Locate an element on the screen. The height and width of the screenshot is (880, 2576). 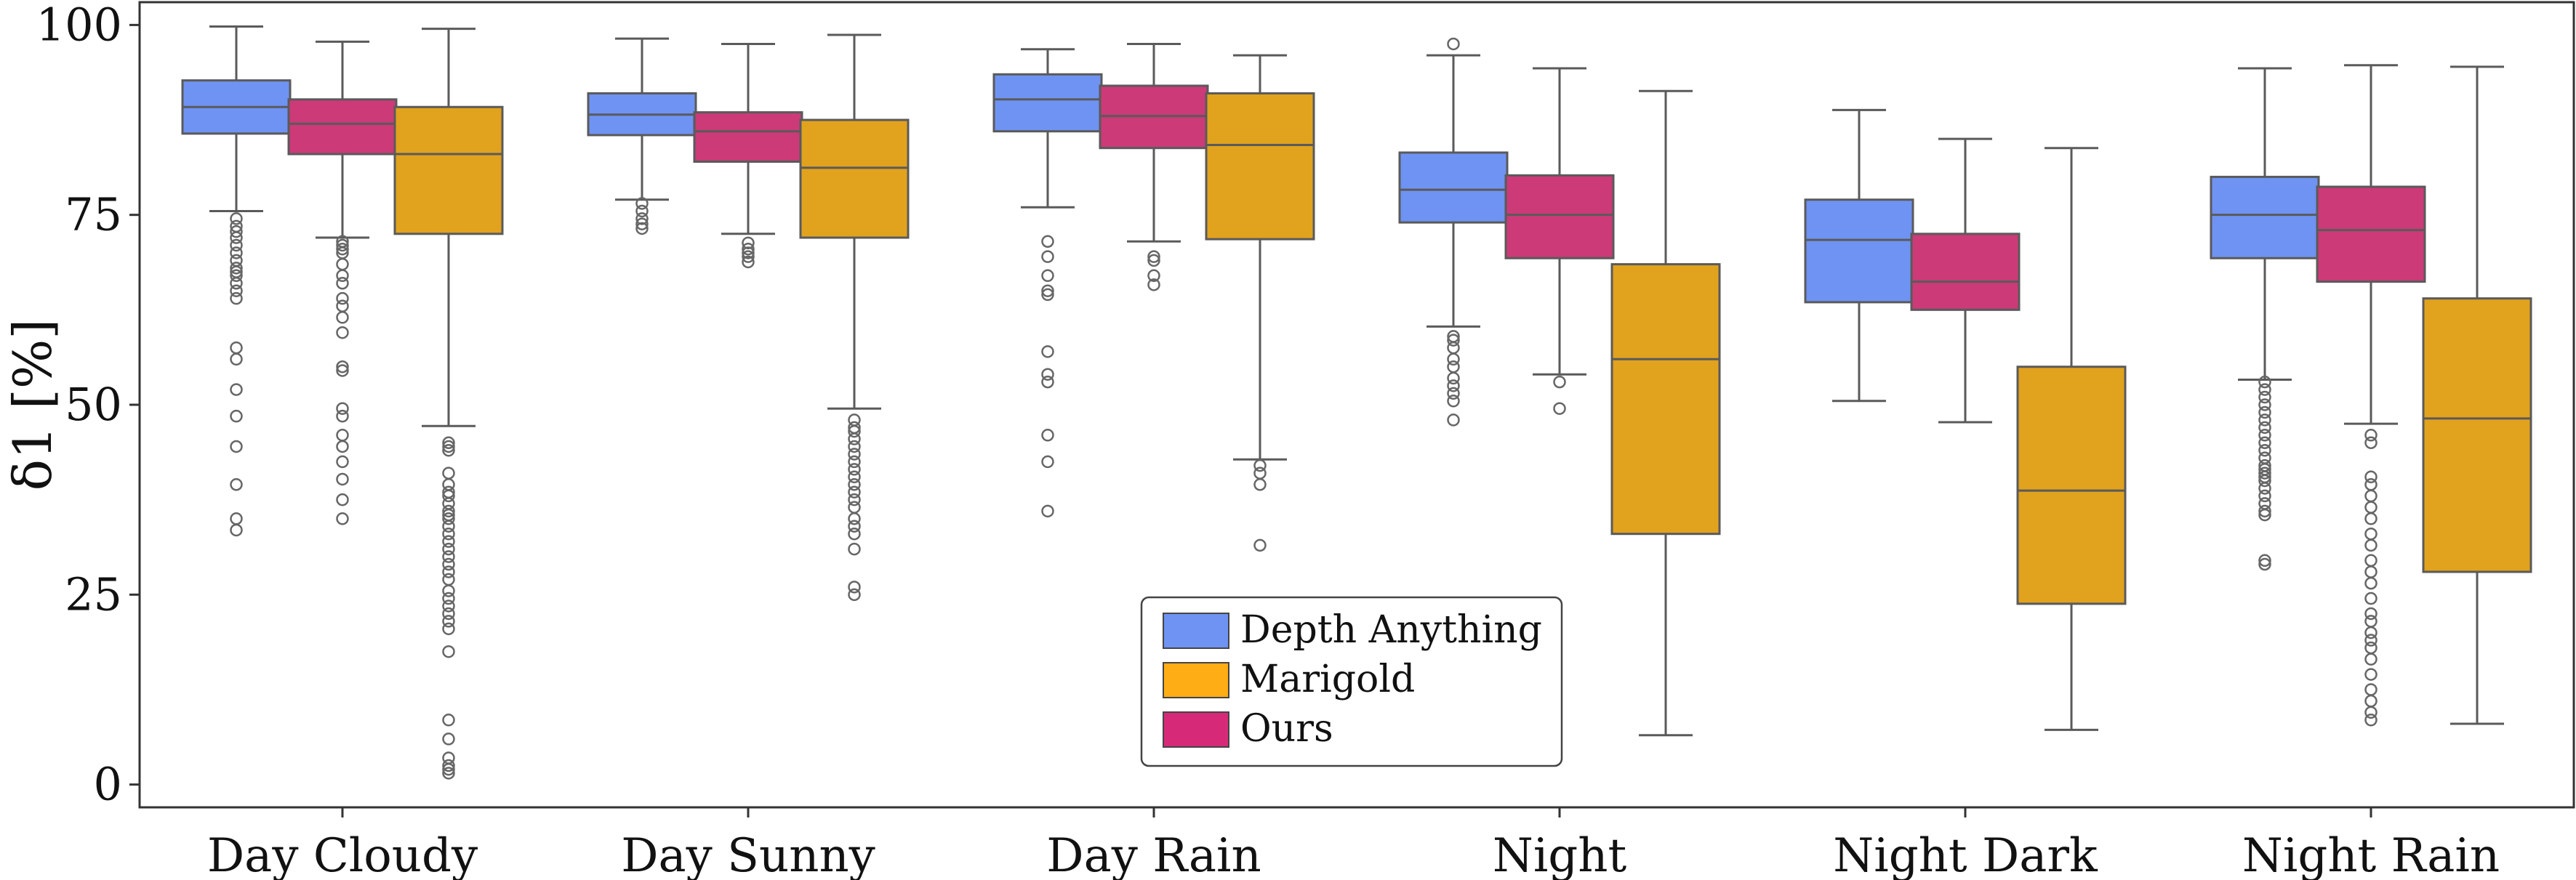
legend-swatch is located at coordinates (1196, 631).